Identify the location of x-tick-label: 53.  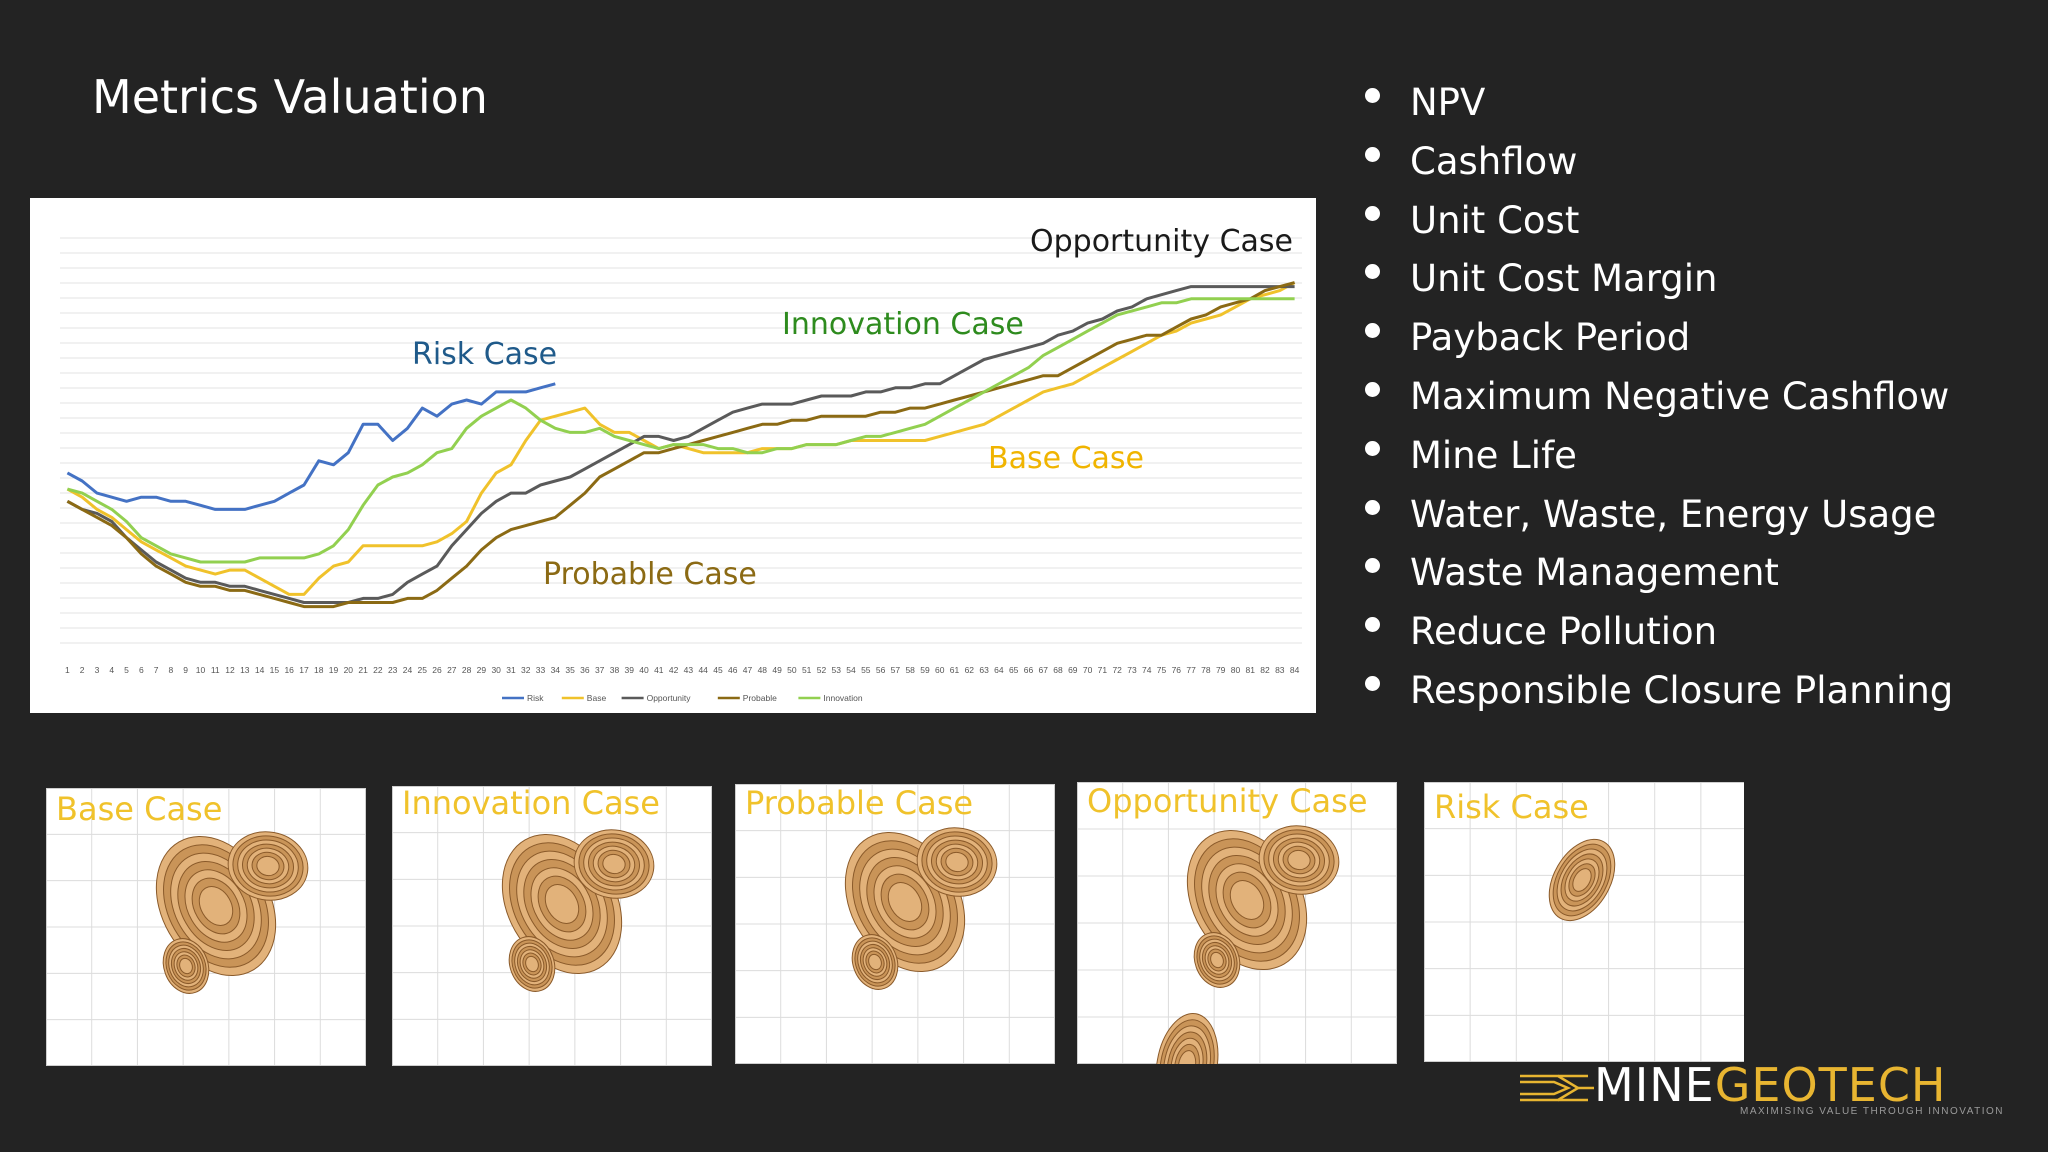
(837, 670).